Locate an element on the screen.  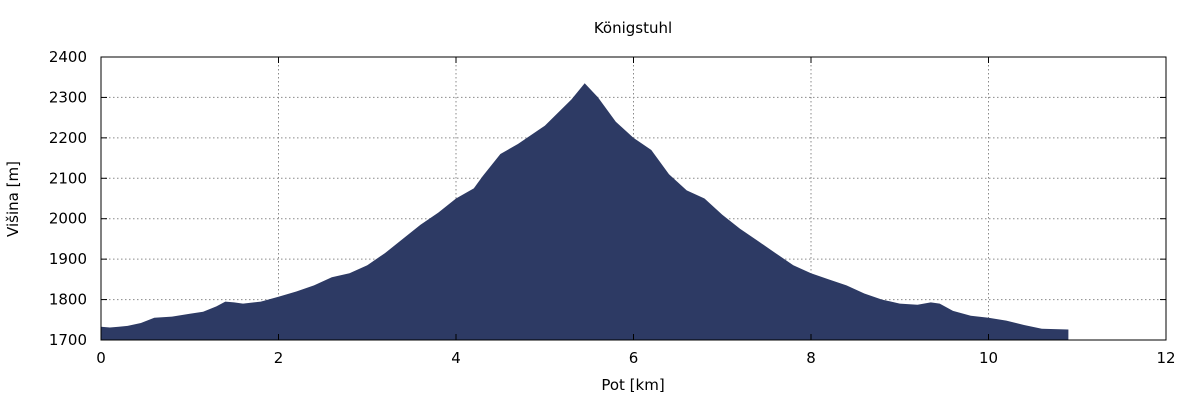
y-tick-label: 1900 is located at coordinates (68, 259).